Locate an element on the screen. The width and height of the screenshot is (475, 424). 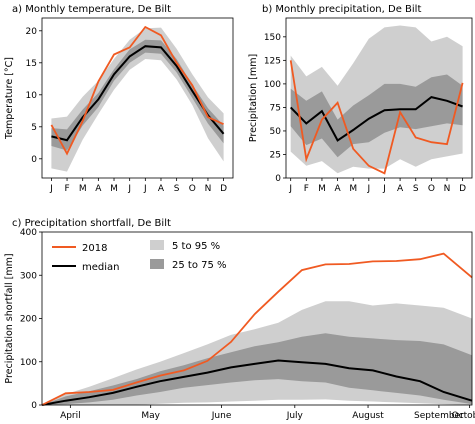
panel-c-title: c) Precipitation shortfall, De Bilt is located at coordinates (91, 223).